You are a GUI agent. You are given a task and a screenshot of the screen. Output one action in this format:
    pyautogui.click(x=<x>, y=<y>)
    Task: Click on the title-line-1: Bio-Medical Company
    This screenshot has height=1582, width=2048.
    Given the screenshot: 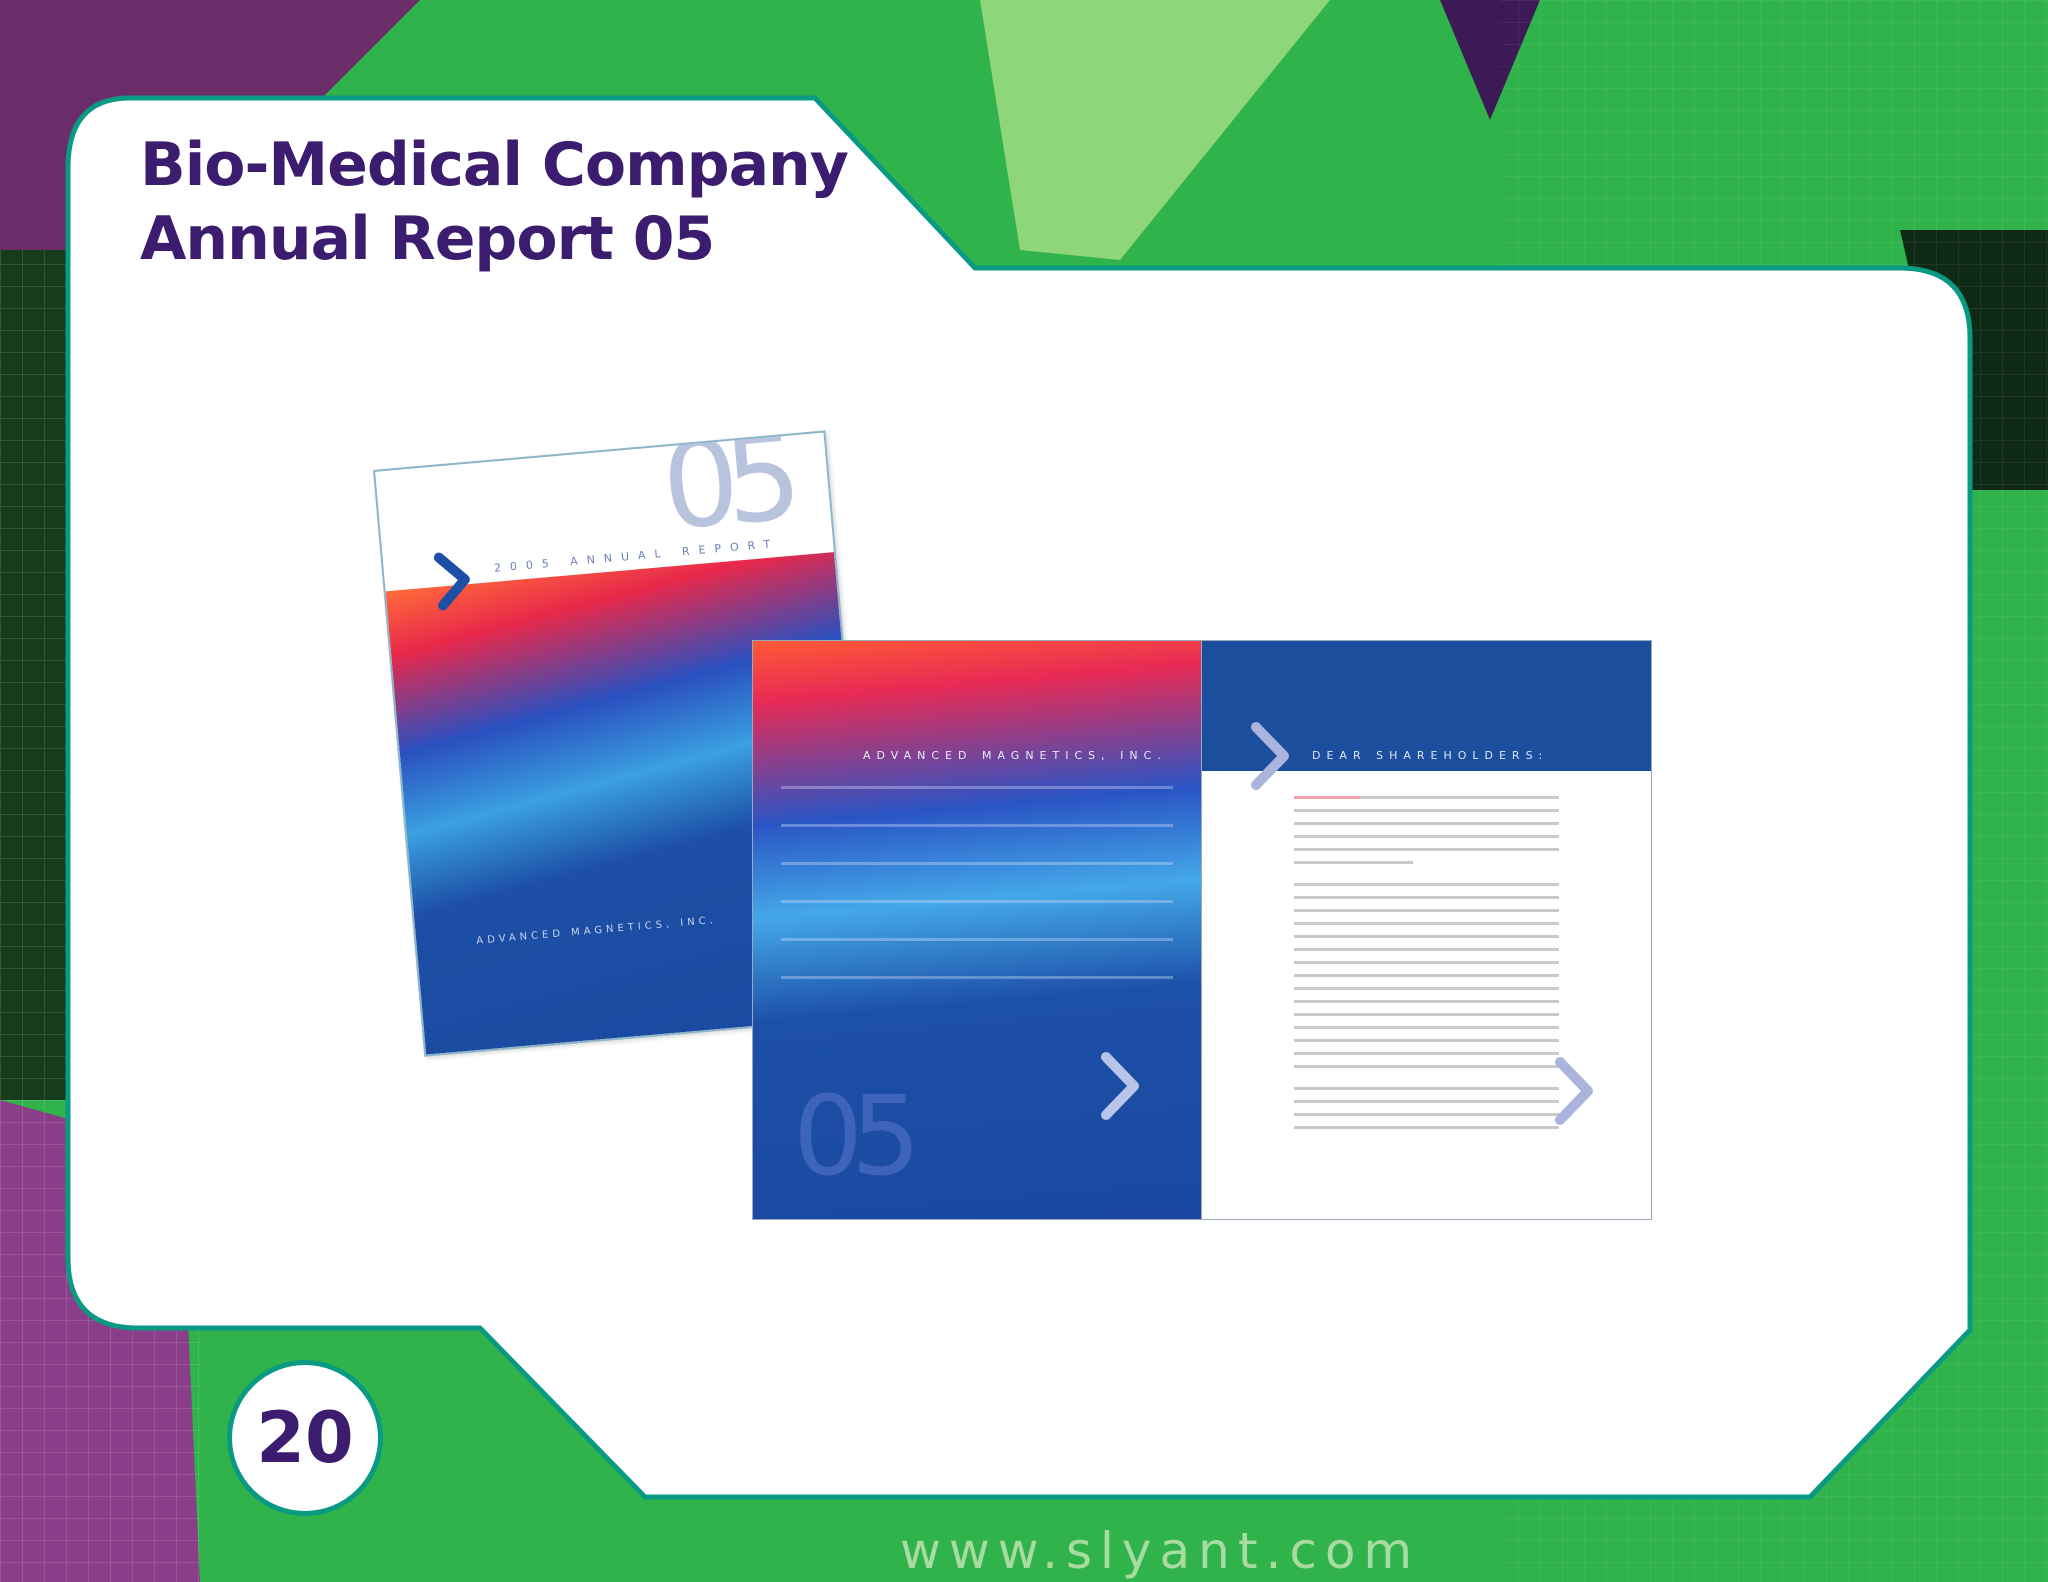 What is the action you would take?
    pyautogui.click(x=494, y=165)
    